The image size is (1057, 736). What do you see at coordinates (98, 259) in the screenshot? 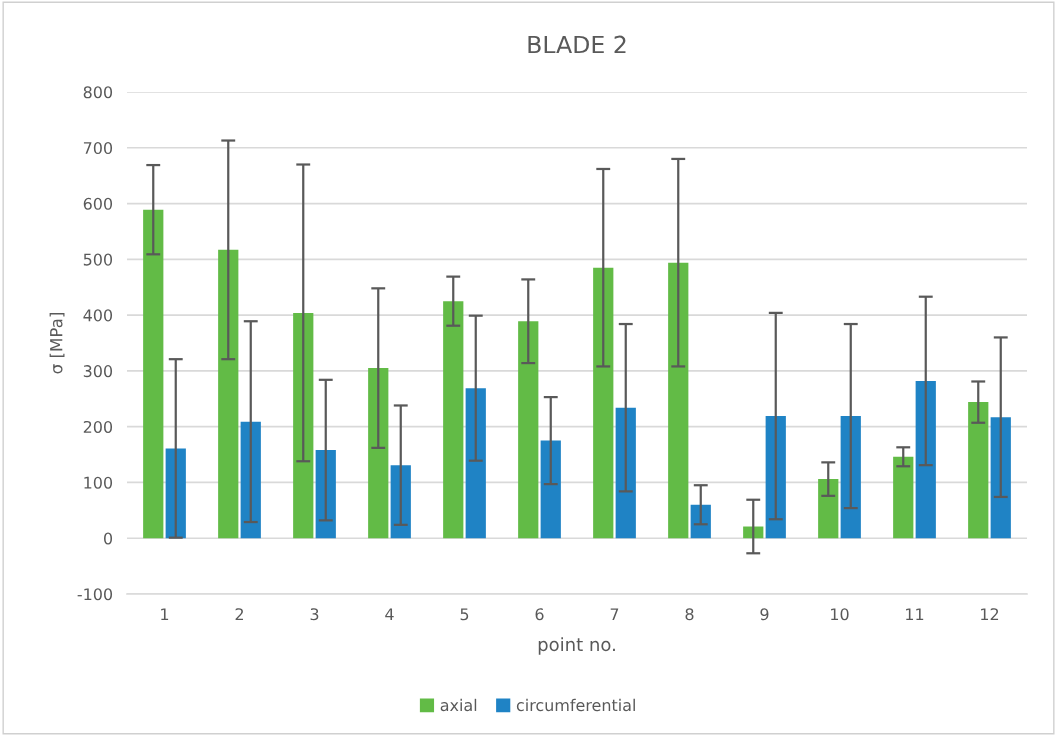
I see `y-tick-label: 500` at bounding box center [98, 259].